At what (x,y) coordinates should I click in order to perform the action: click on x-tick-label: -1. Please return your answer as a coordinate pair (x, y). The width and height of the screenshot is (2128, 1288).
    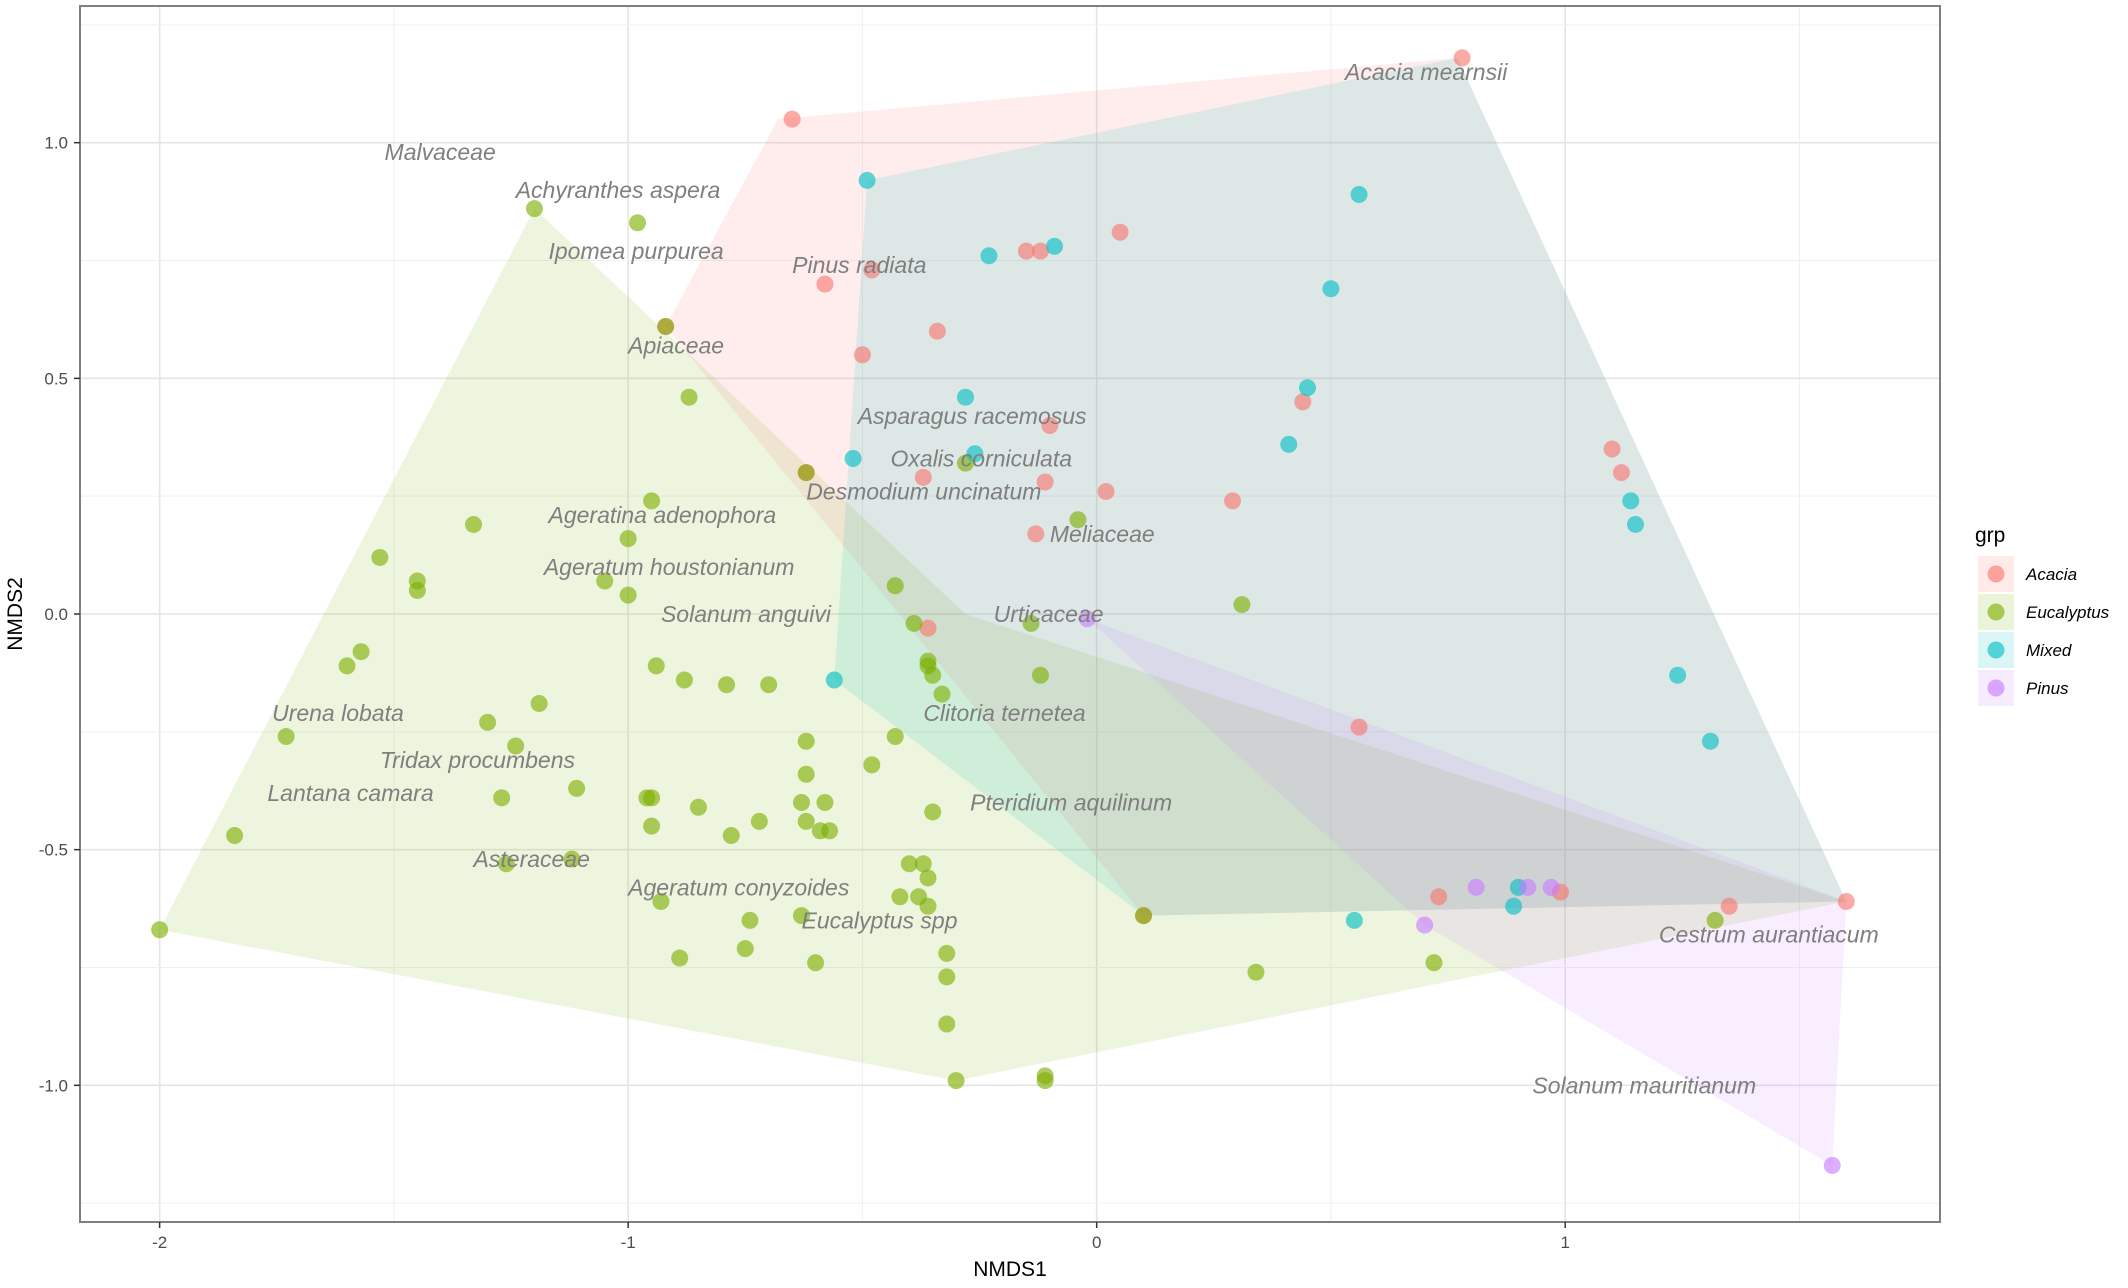
    Looking at the image, I should click on (628, 1242).